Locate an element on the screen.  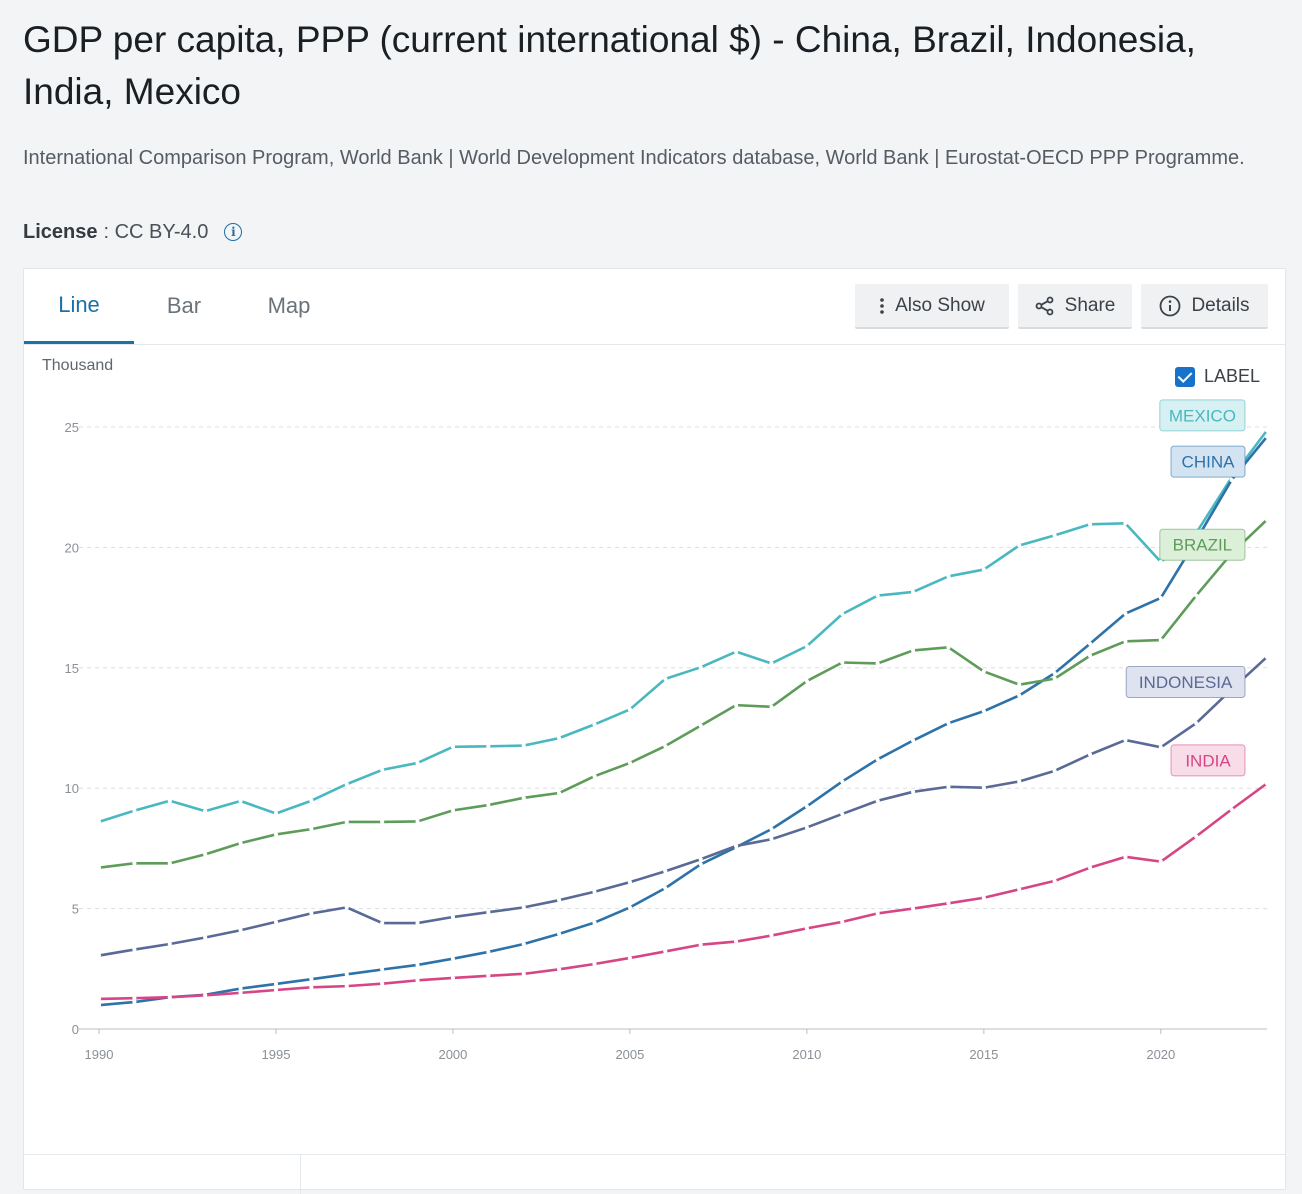
x-tick-label: 2020 is located at coordinates (1160, 1054).